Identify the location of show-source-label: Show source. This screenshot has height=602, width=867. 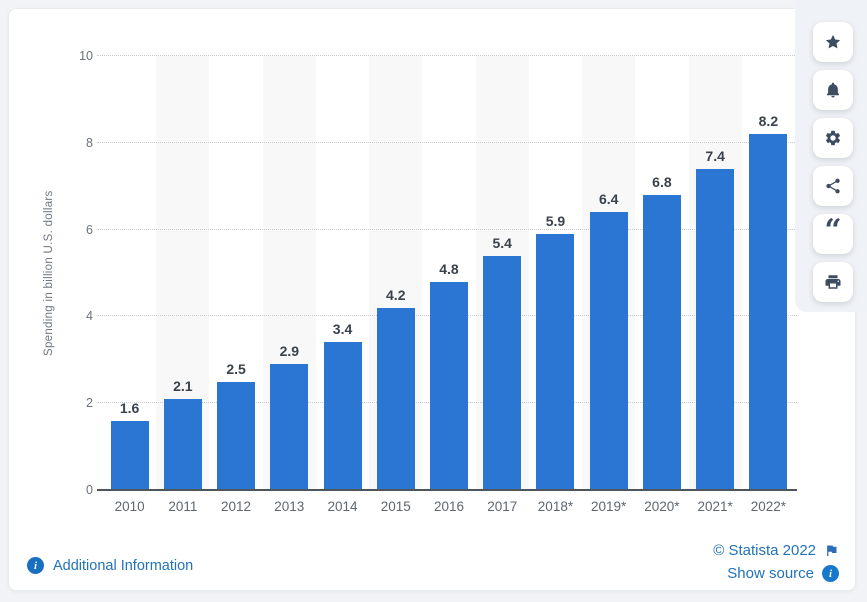
(770, 573).